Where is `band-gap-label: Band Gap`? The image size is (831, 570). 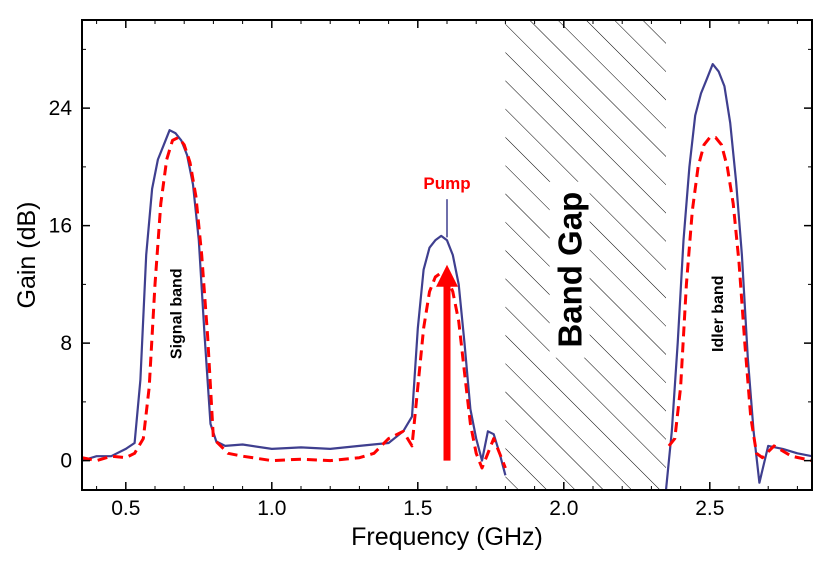 band-gap-label: Band Gap is located at coordinates (570, 270).